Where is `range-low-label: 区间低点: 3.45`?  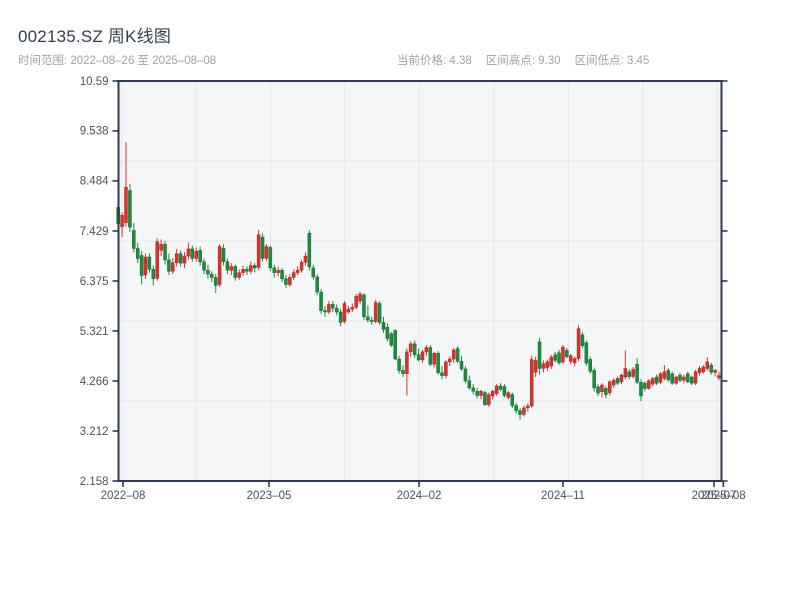
range-low-label: 区间低点: 3.45 is located at coordinates (612, 61).